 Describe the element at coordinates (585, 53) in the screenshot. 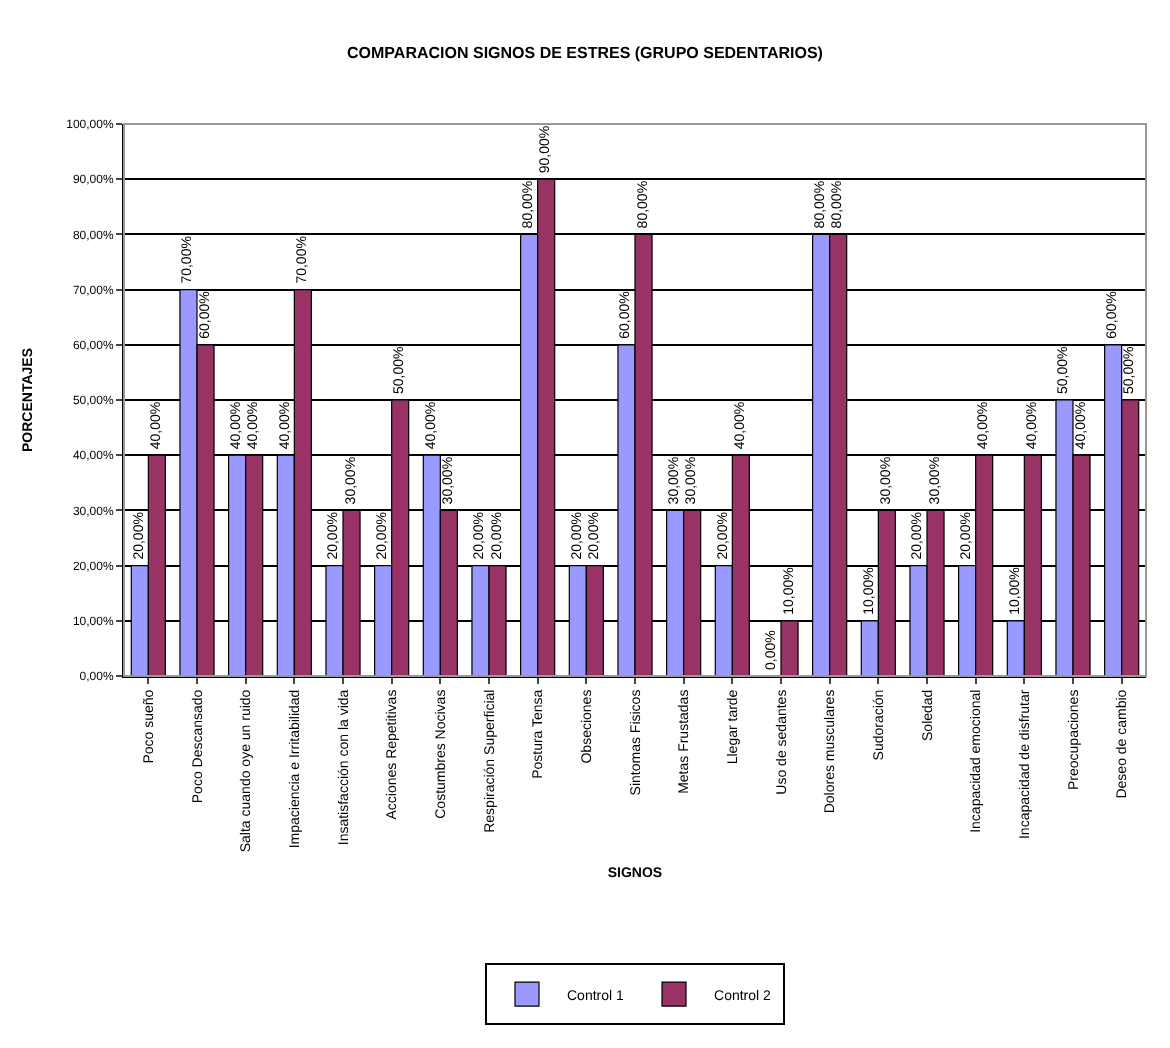

I see `chart-title: COMPARACION SIGNOS DE ESTRES (GRUPO SEDENTARIOS)` at that location.